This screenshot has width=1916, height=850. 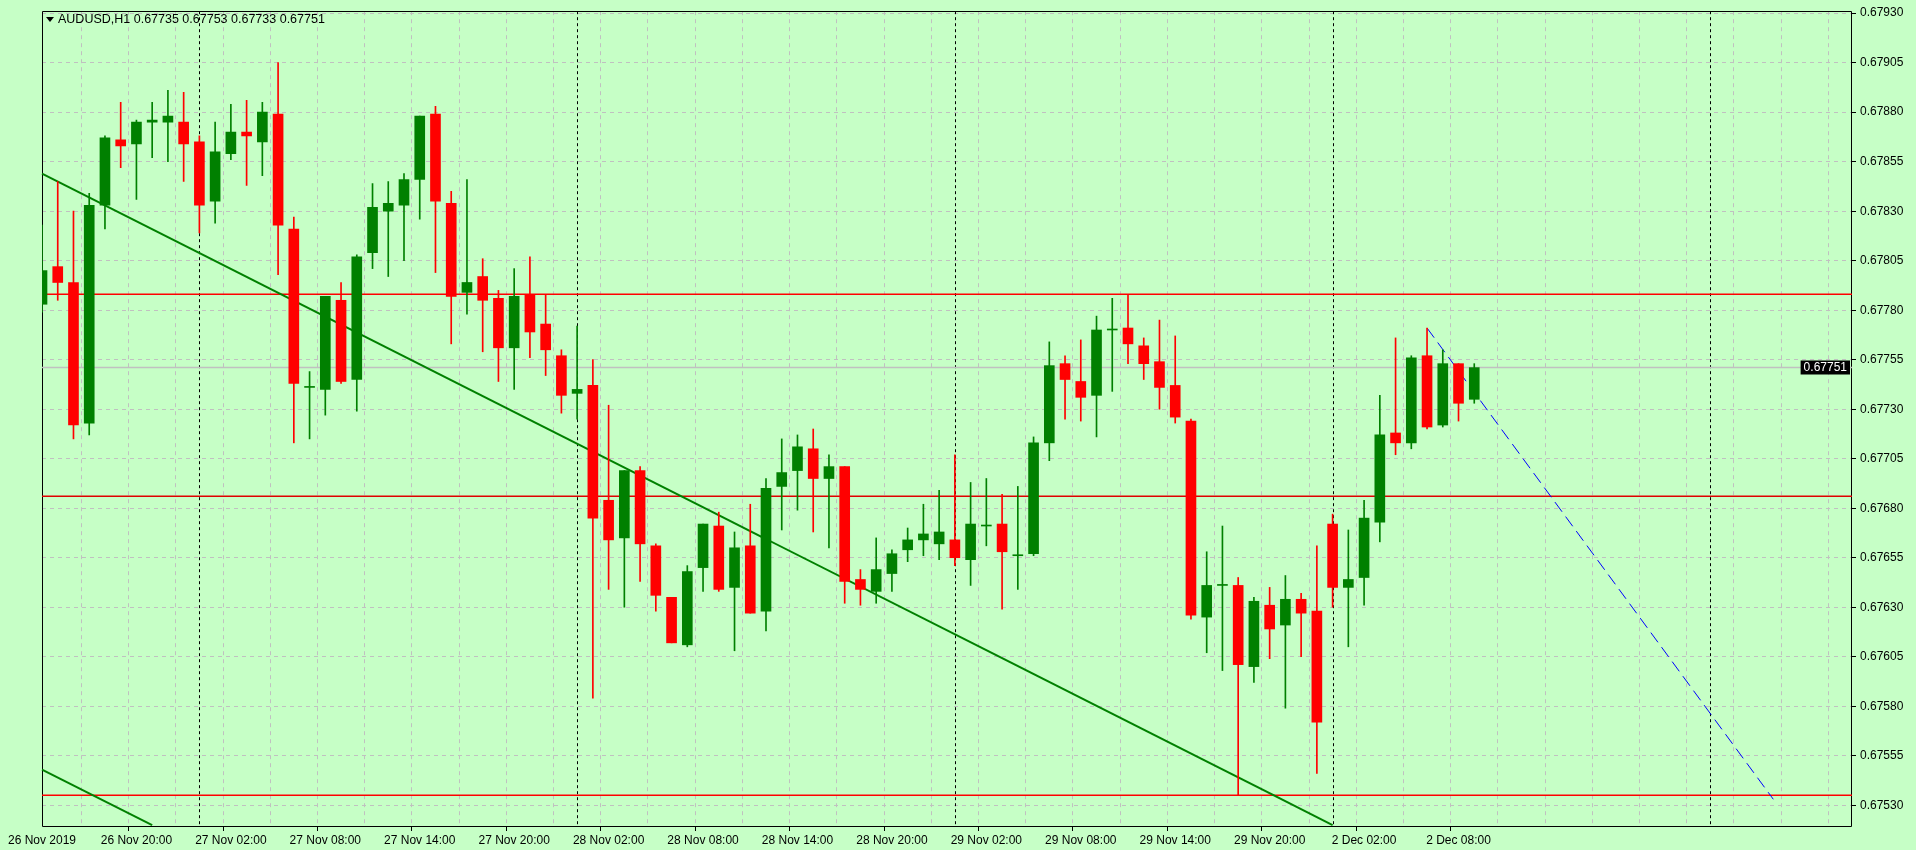 What do you see at coordinates (1882, 606) in the screenshot?
I see `y-tick-label: 0.67630` at bounding box center [1882, 606].